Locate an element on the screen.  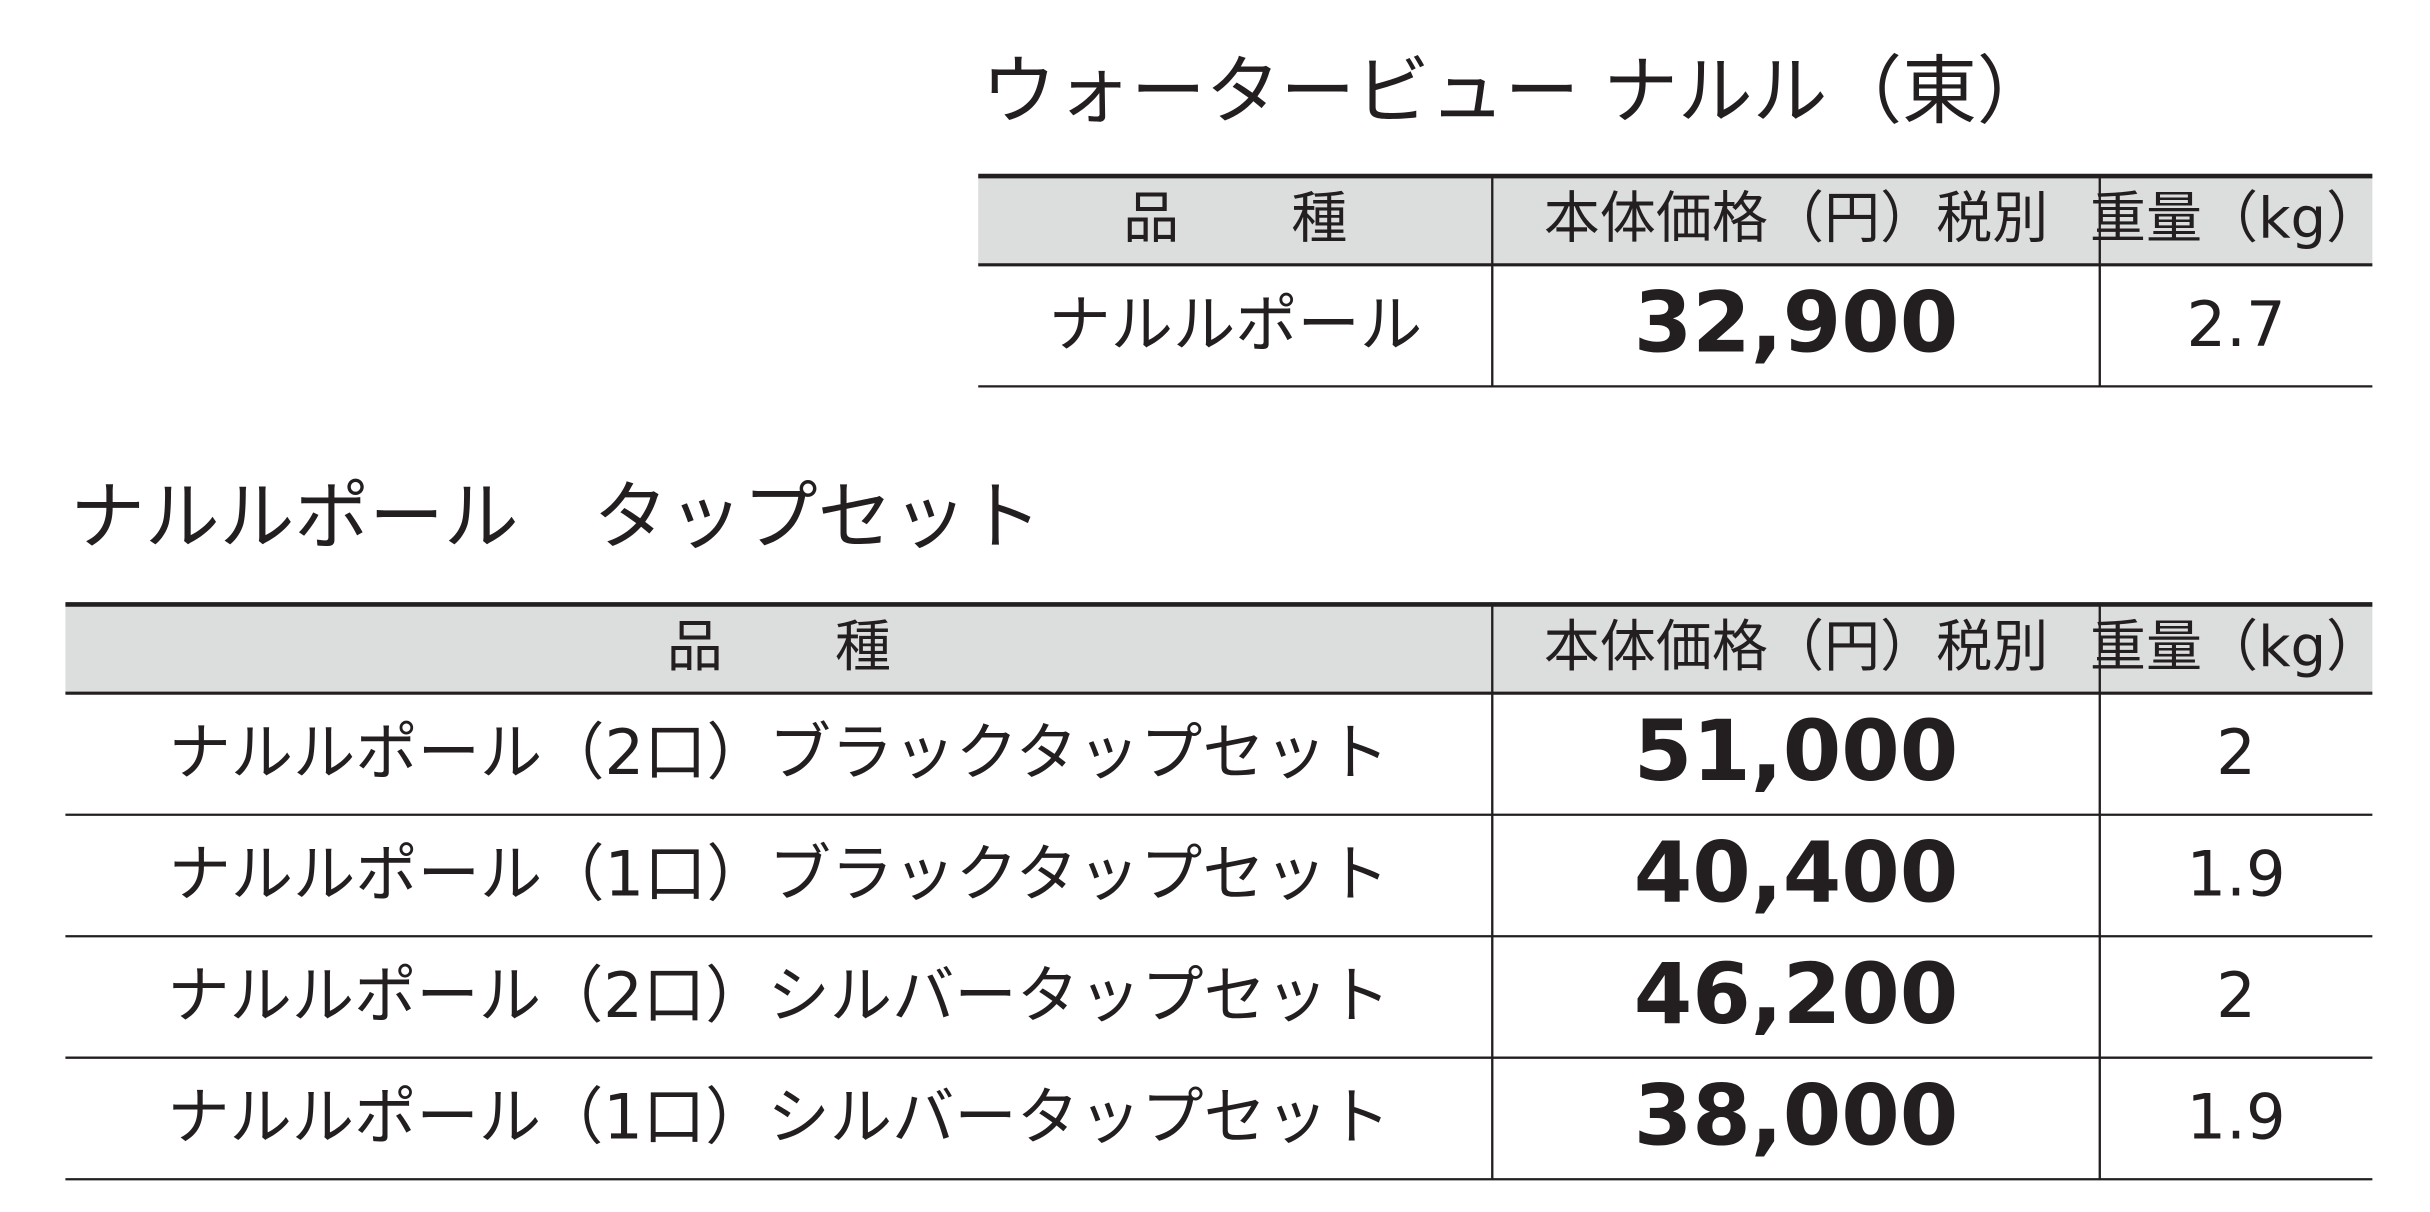
item-name: ナルルポール（1口）ブラックタップセット is located at coordinates (778, 874).